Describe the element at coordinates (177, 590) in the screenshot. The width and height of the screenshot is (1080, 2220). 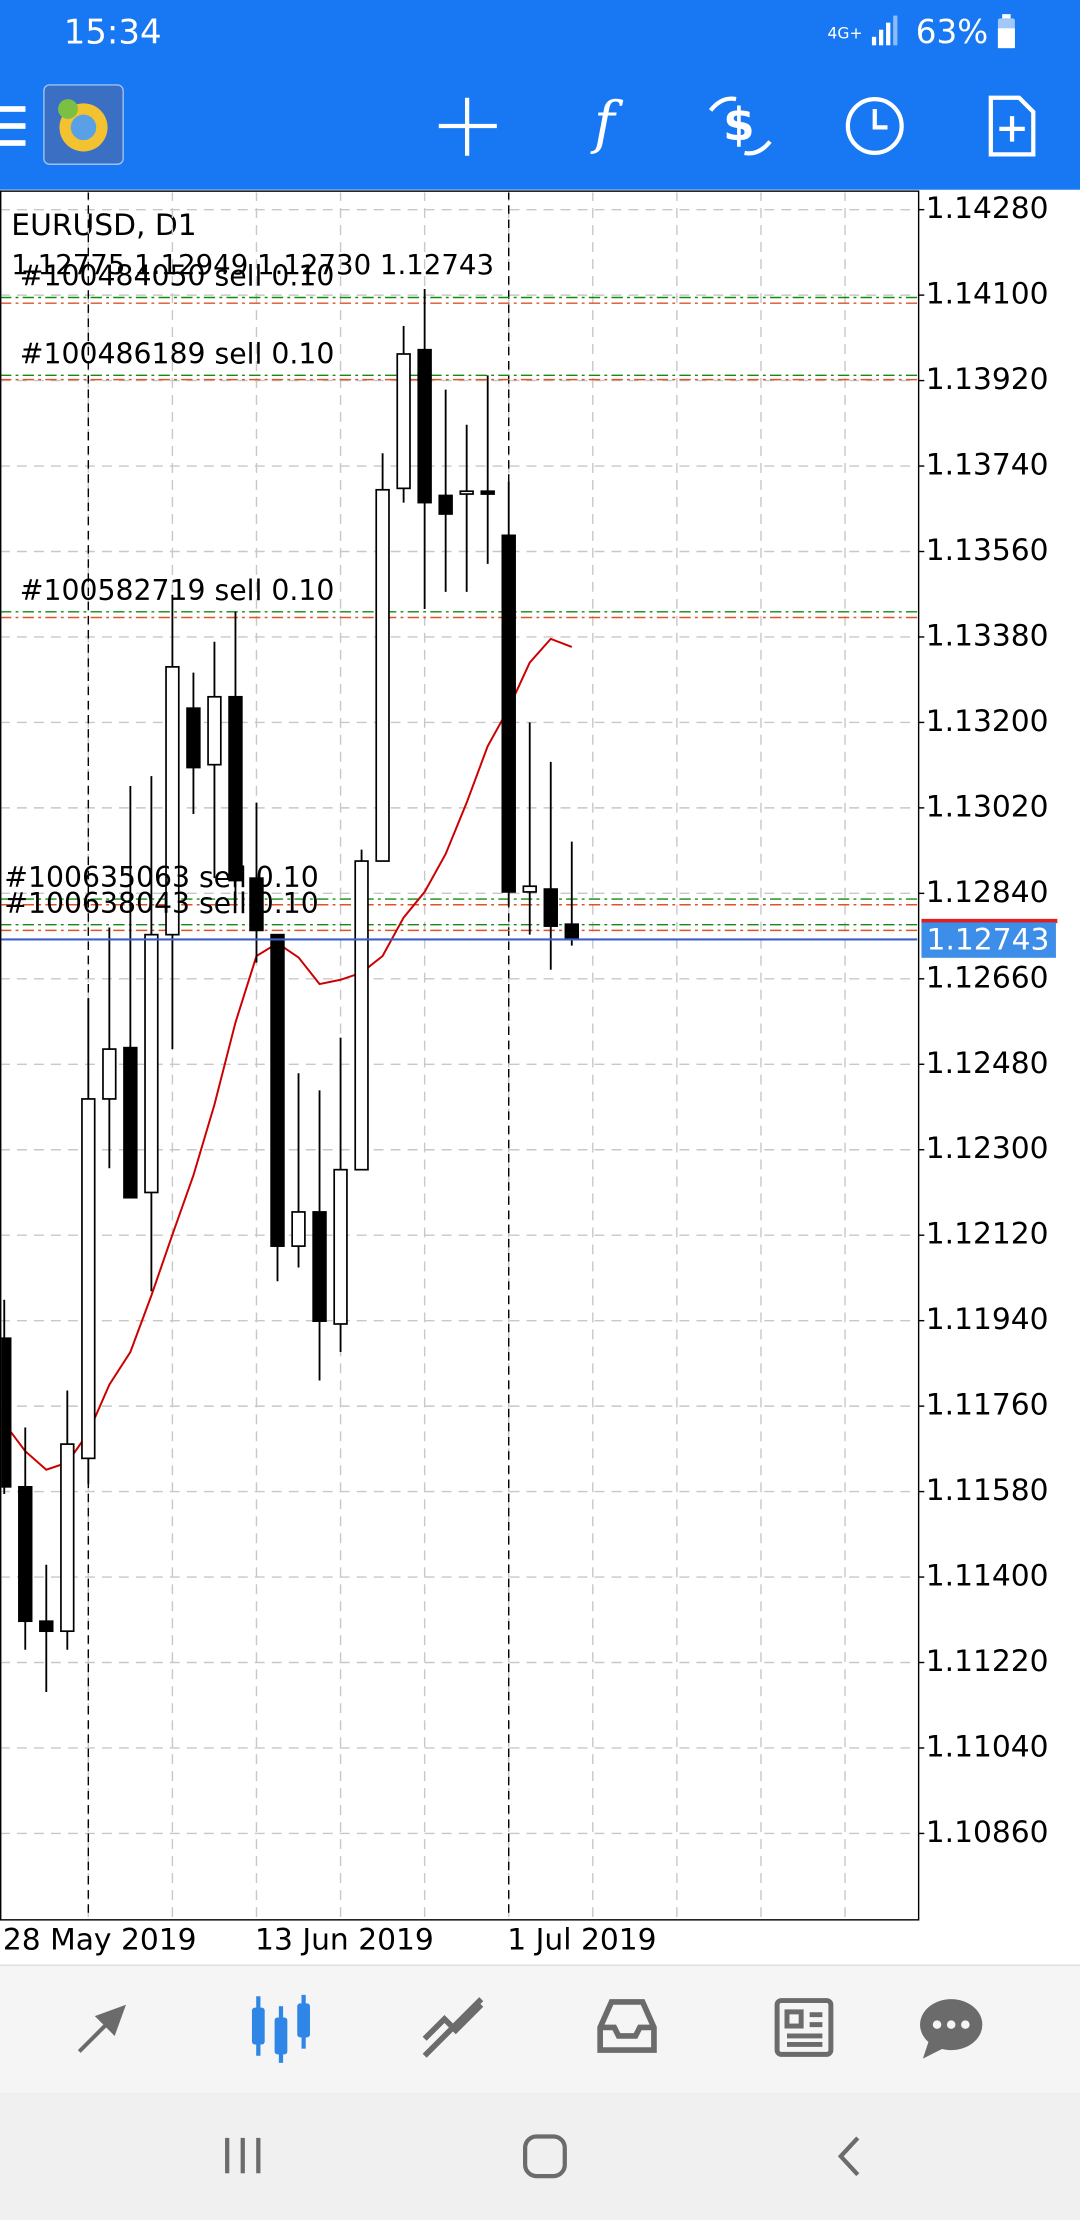
I see `order-label: #100582719 sell 0.10` at that location.